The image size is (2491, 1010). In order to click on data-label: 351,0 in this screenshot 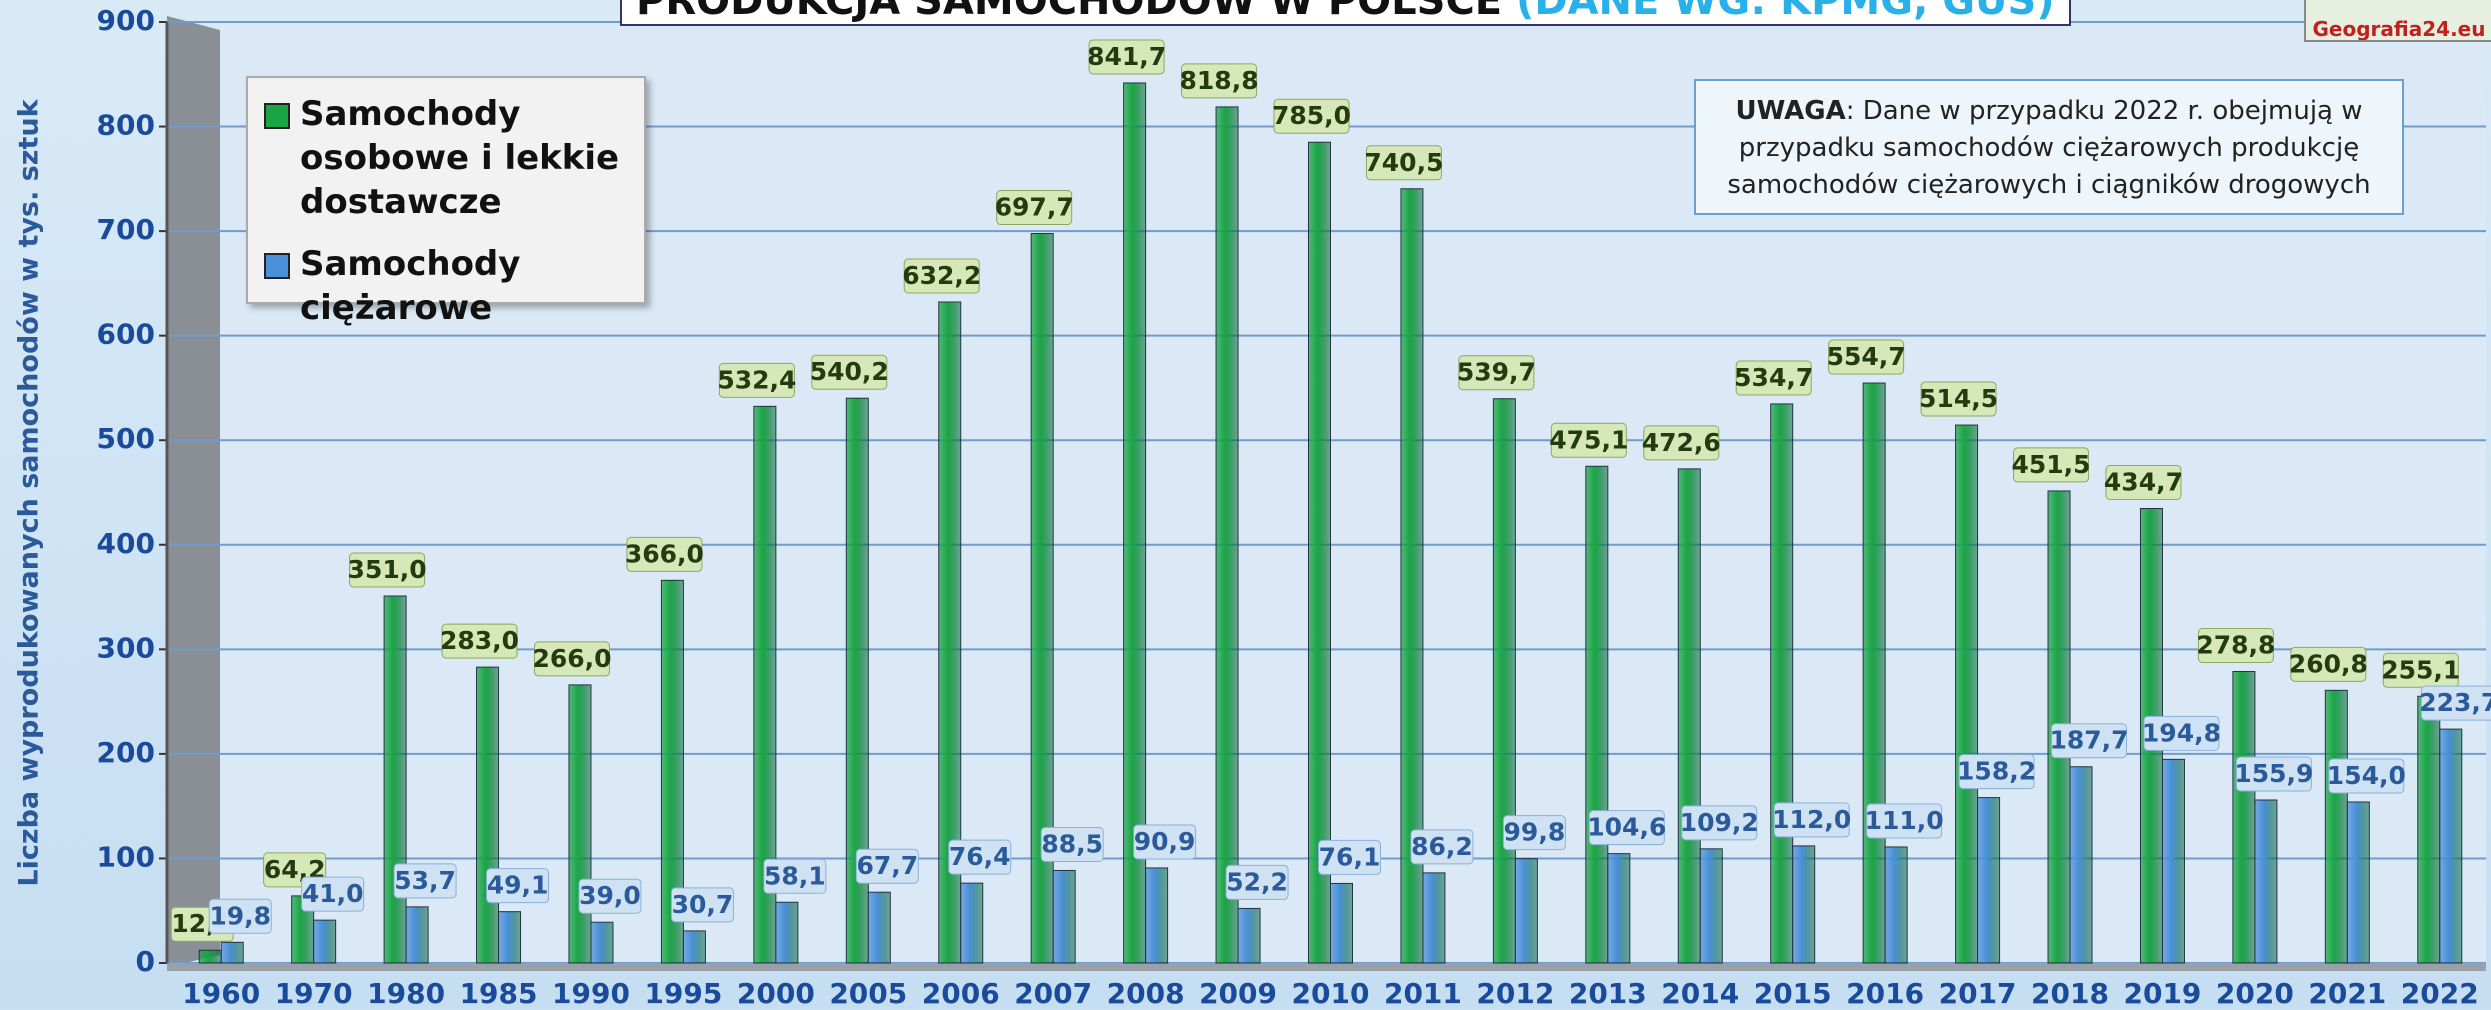, I will do `click(387, 569)`.